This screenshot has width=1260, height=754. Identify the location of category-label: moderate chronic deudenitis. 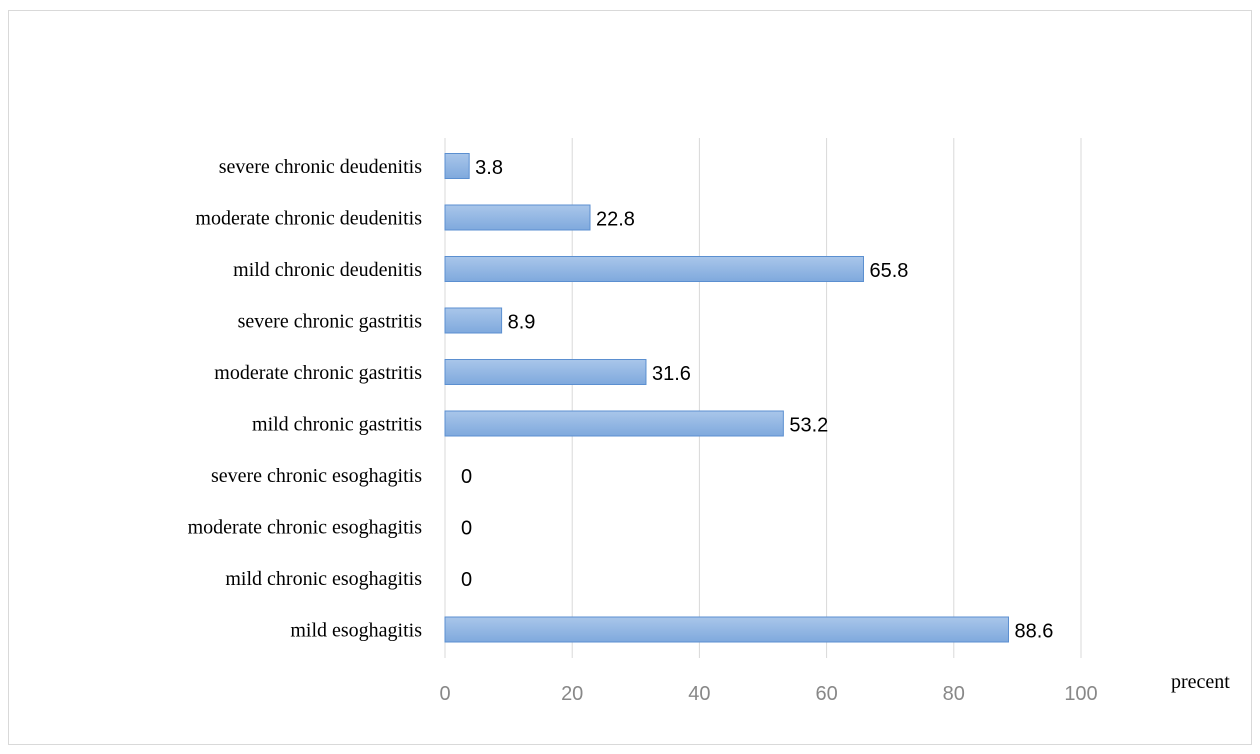
(308, 219).